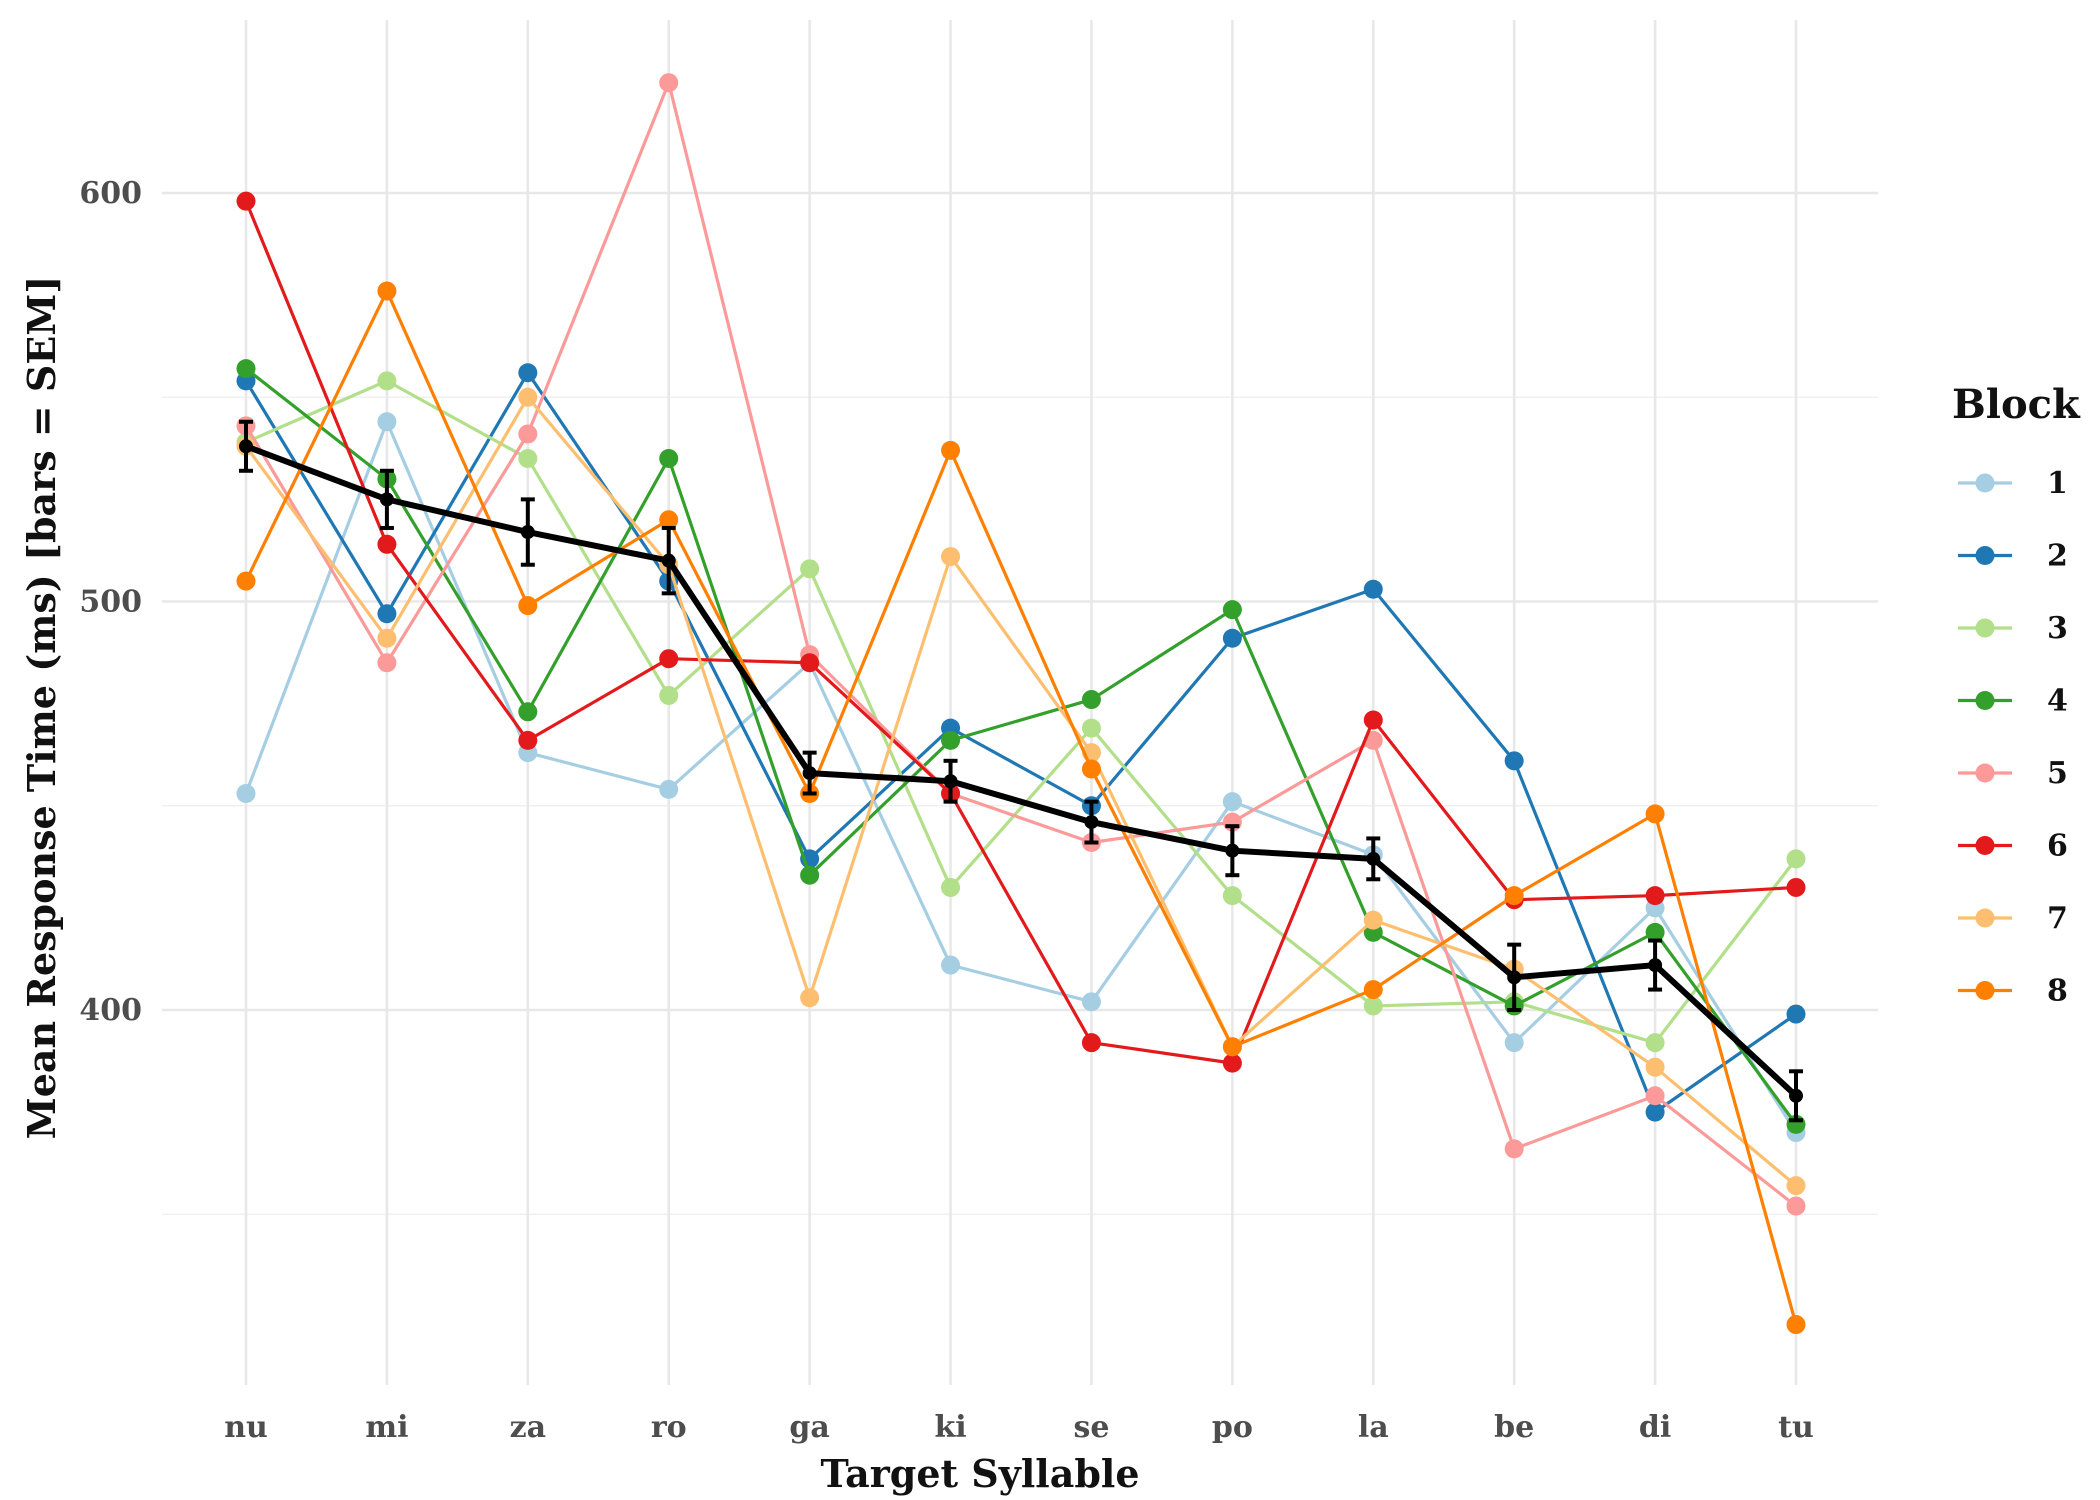 This screenshot has width=2100, height=1500. Describe the element at coordinates (2016, 404) in the screenshot. I see `legend-title: Block` at that location.